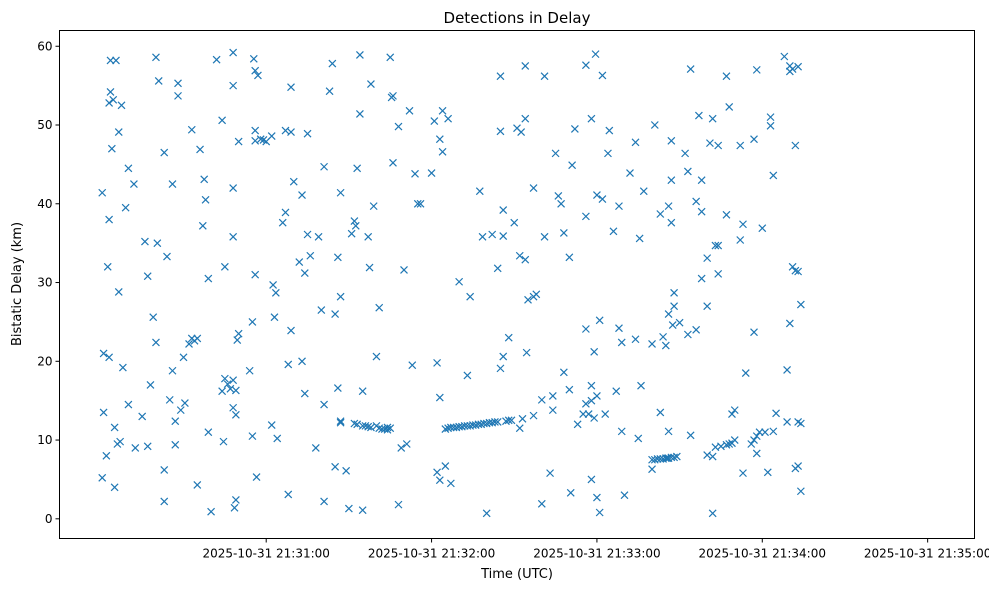 The width and height of the screenshot is (989, 590). Describe the element at coordinates (49, 519) in the screenshot. I see `y-tick-label: 0` at that location.